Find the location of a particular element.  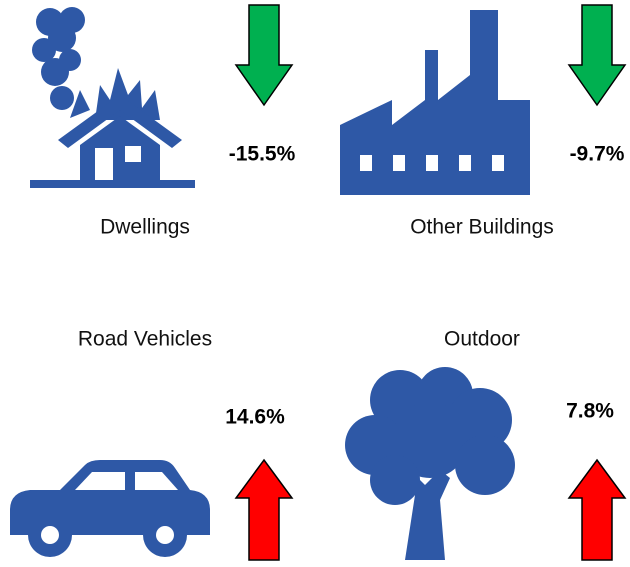

item-label: Road Vehicles is located at coordinates (145, 339).